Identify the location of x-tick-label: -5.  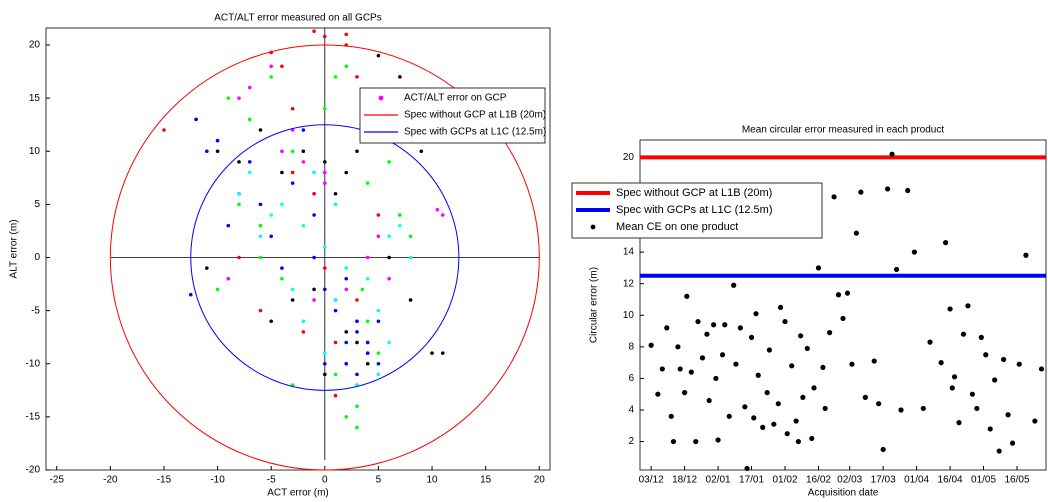
(271, 480).